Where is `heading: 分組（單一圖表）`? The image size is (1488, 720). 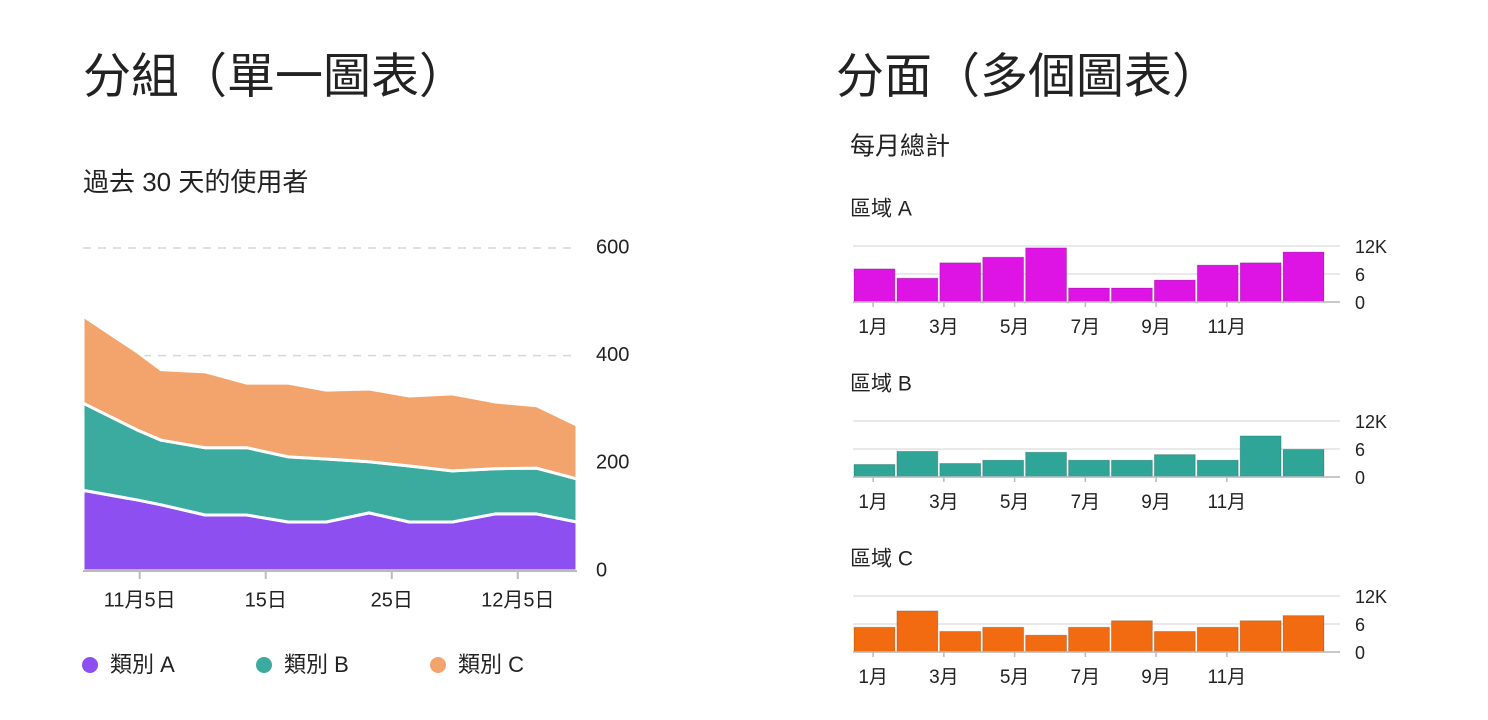
heading: 分組（單一圖表） is located at coordinates (275, 77).